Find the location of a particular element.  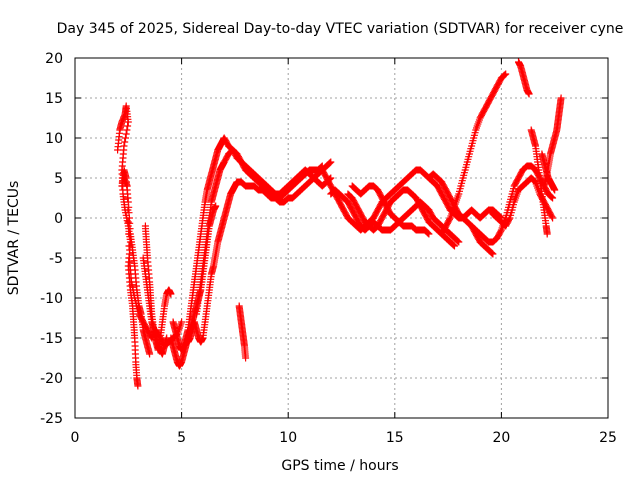

y-axis-label: SDTVAR / TECUs is located at coordinates (14, 238).